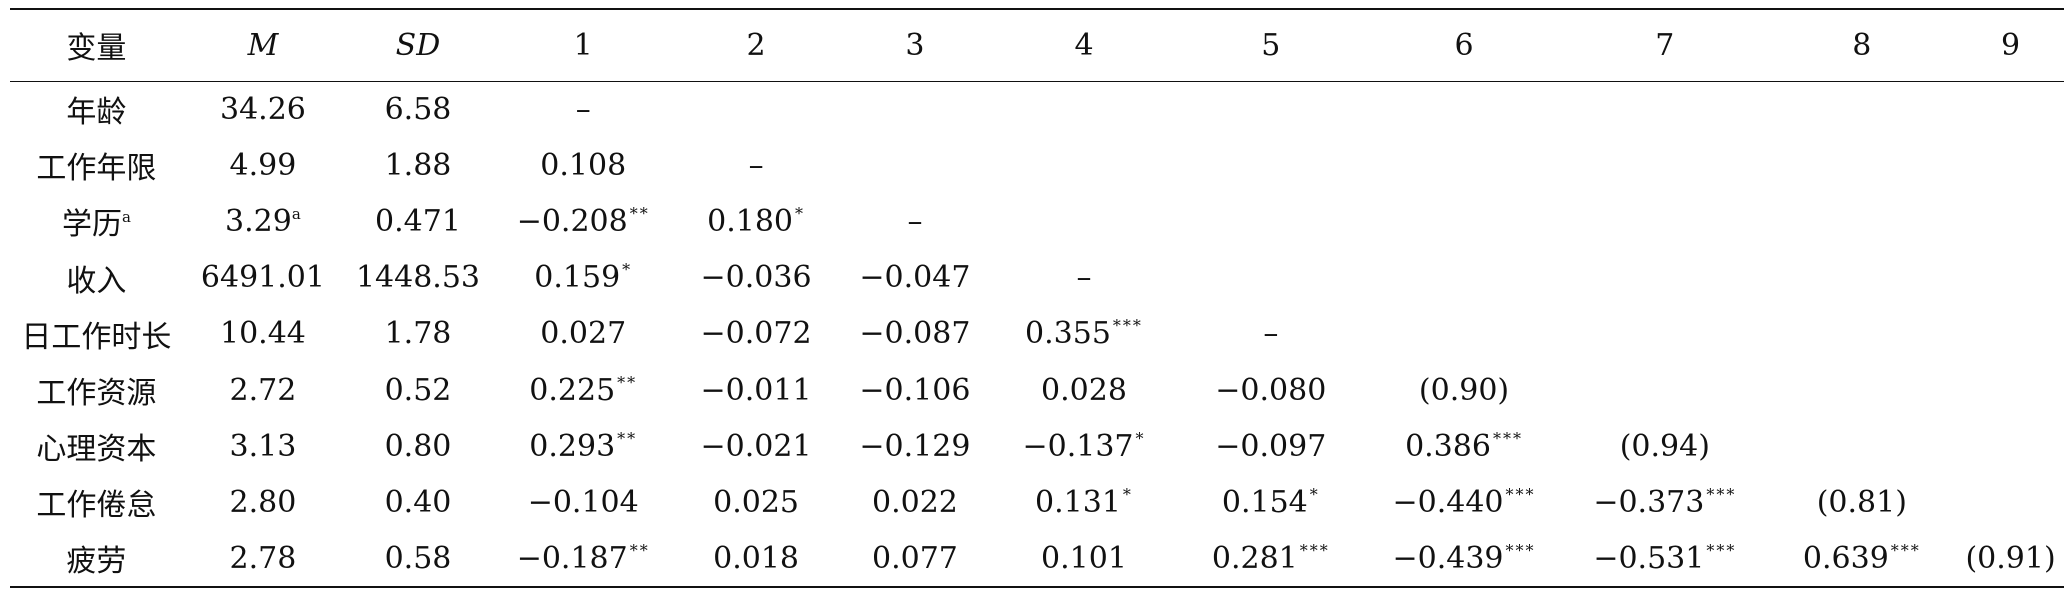 This screenshot has width=2064, height=608. I want to click on table-cell: 0.018, so click(756, 559).